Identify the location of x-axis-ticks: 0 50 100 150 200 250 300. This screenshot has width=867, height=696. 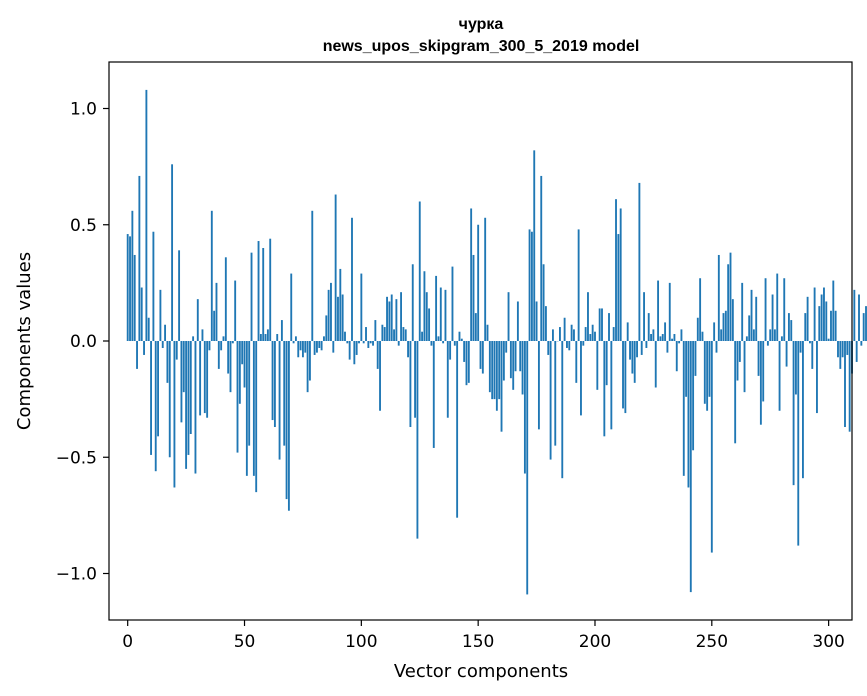
(483, 636).